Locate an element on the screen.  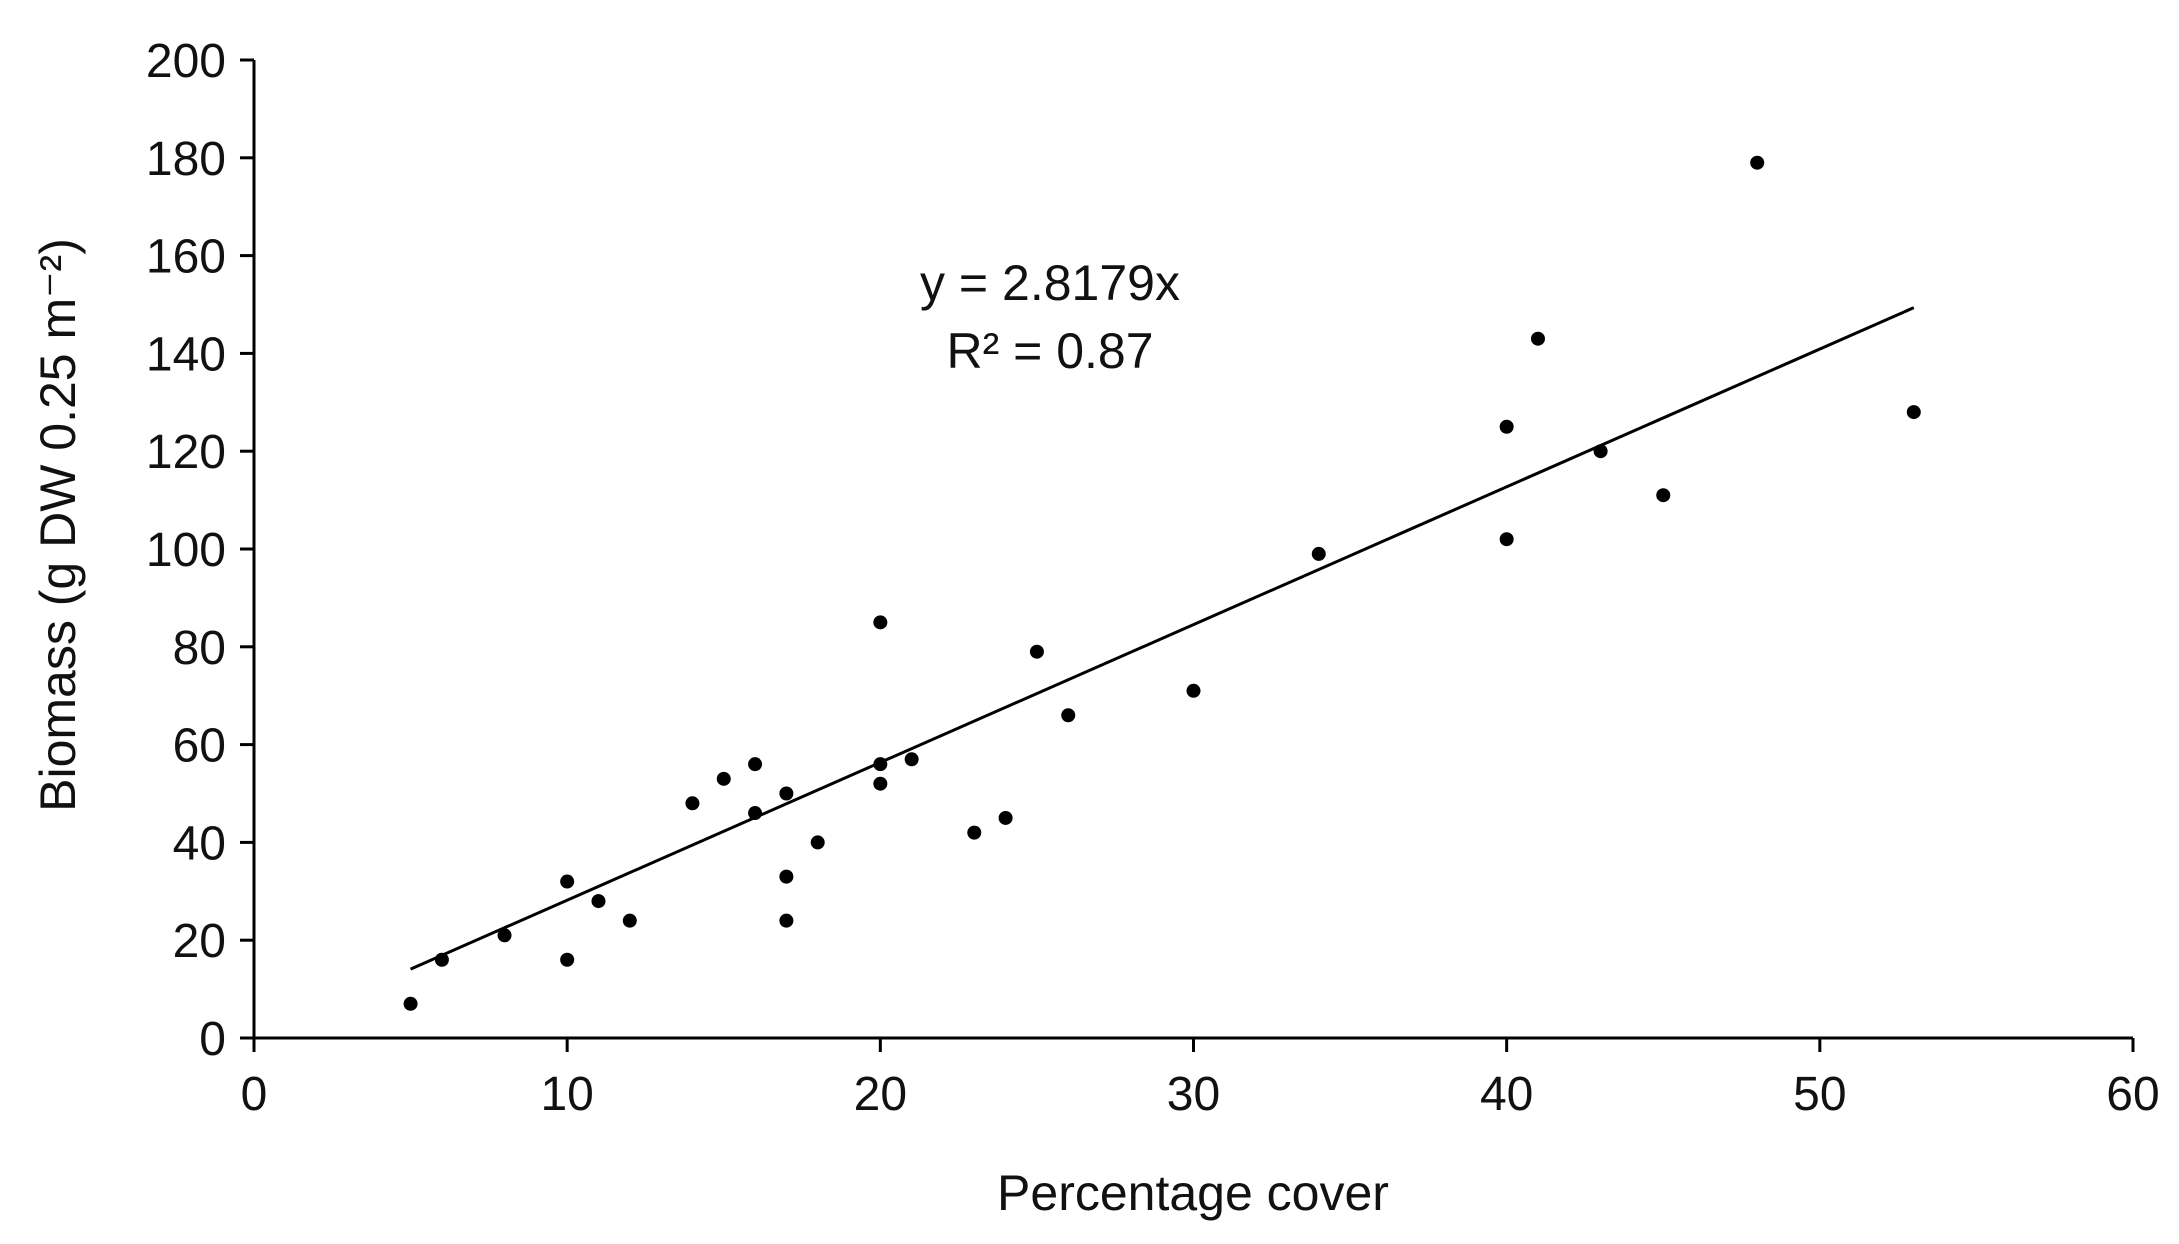
y-tick-label: 40 is located at coordinates (199, 843).